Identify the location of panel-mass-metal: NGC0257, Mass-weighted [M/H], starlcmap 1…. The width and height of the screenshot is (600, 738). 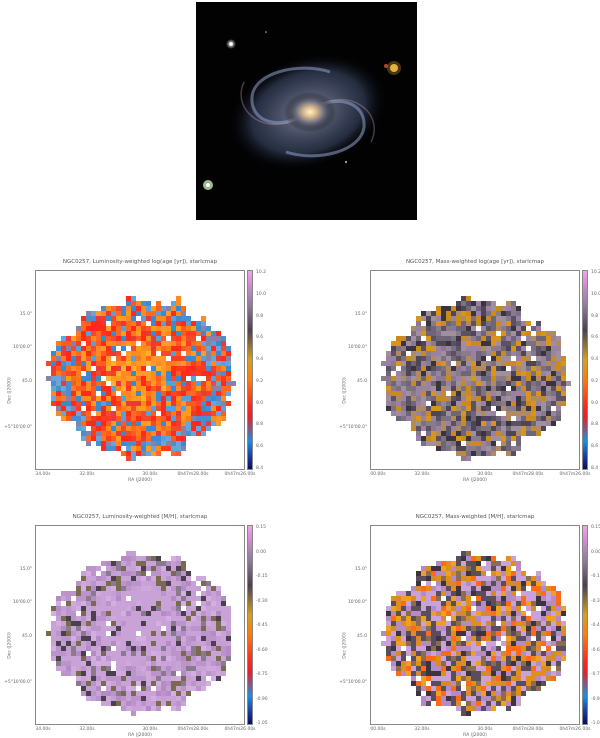
(469, 626).